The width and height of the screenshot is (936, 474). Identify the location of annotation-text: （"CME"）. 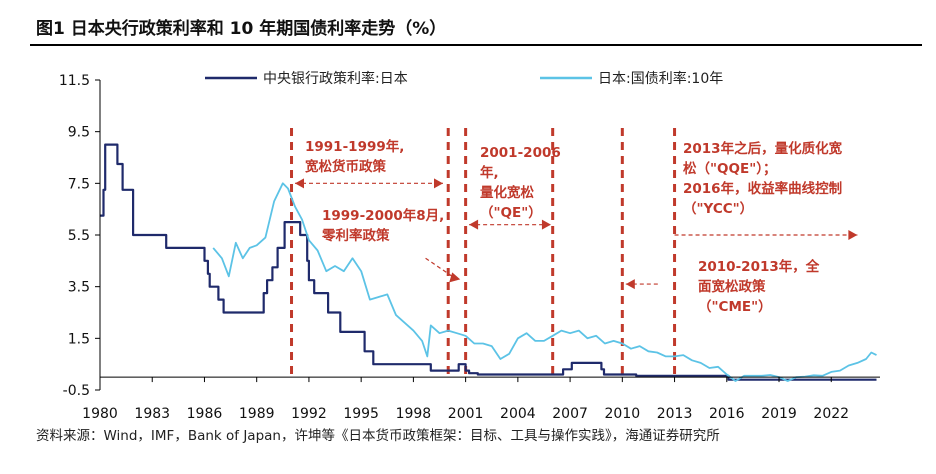
(735, 307).